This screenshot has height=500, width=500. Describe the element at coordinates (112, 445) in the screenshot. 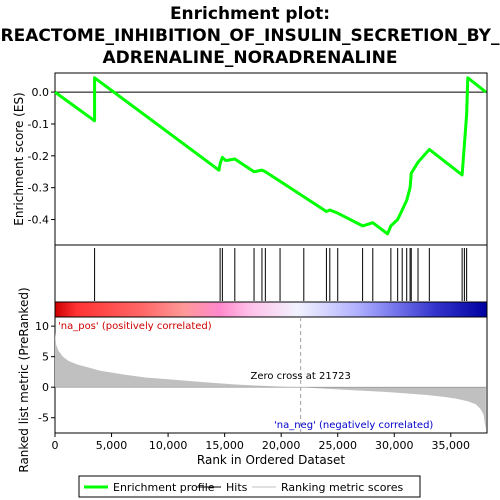

I see `metric-x-tick-label: 5,000` at that location.